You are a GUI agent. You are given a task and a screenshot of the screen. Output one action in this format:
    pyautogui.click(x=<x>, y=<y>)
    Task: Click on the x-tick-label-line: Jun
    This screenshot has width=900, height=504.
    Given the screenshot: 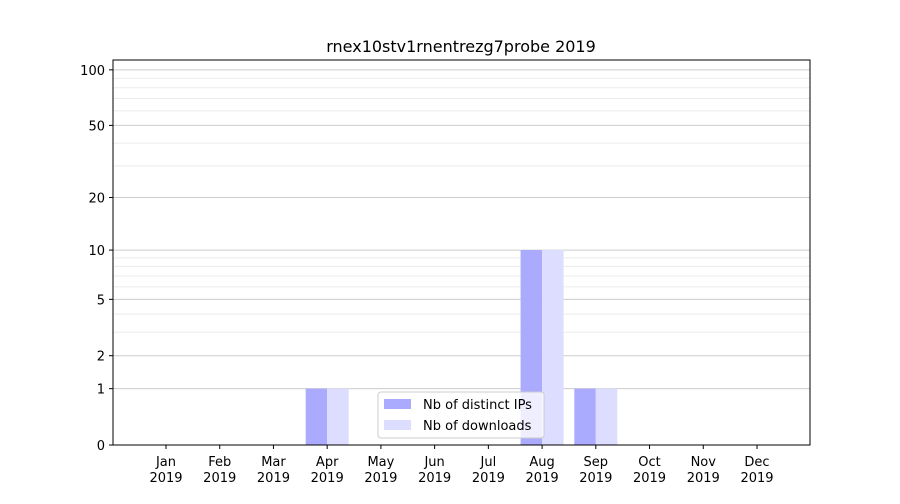 What is the action you would take?
    pyautogui.click(x=433, y=462)
    